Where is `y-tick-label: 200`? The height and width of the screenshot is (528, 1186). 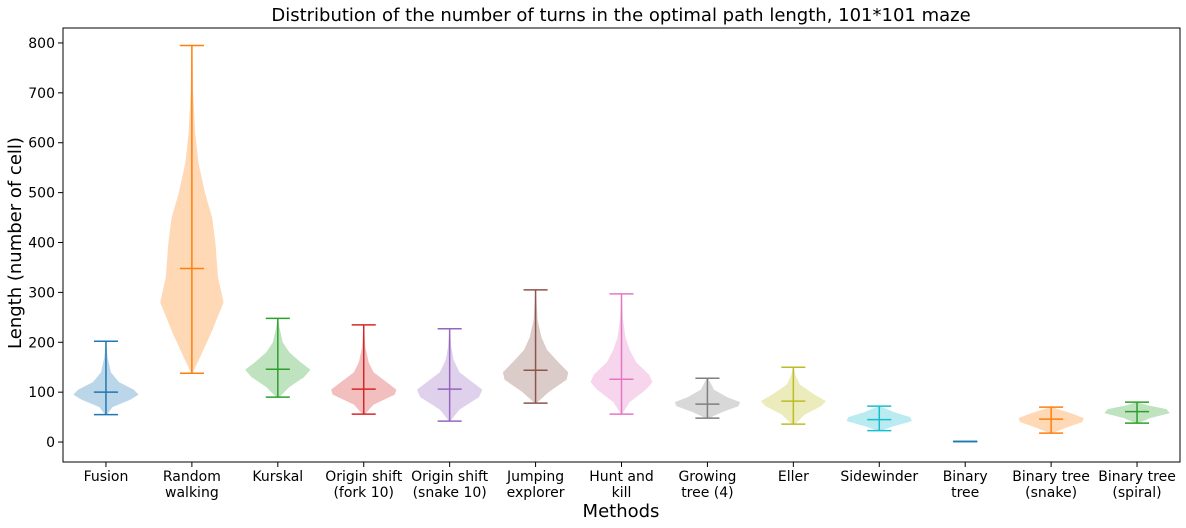 y-tick-label: 200 is located at coordinates (41, 343).